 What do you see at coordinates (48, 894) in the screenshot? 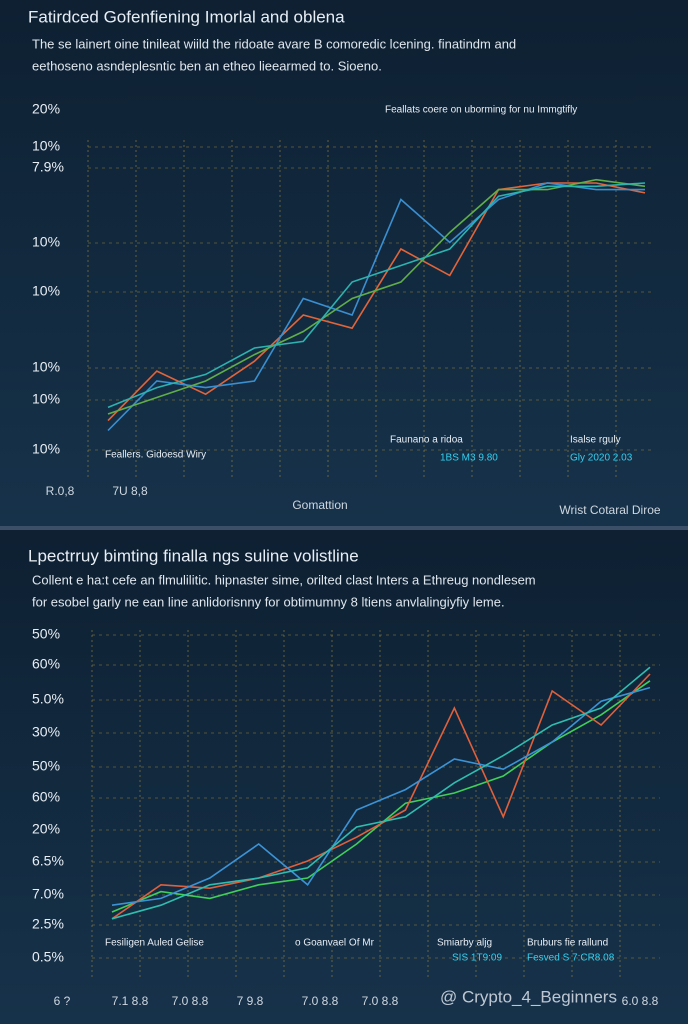
I see `y-label: 7.0%` at bounding box center [48, 894].